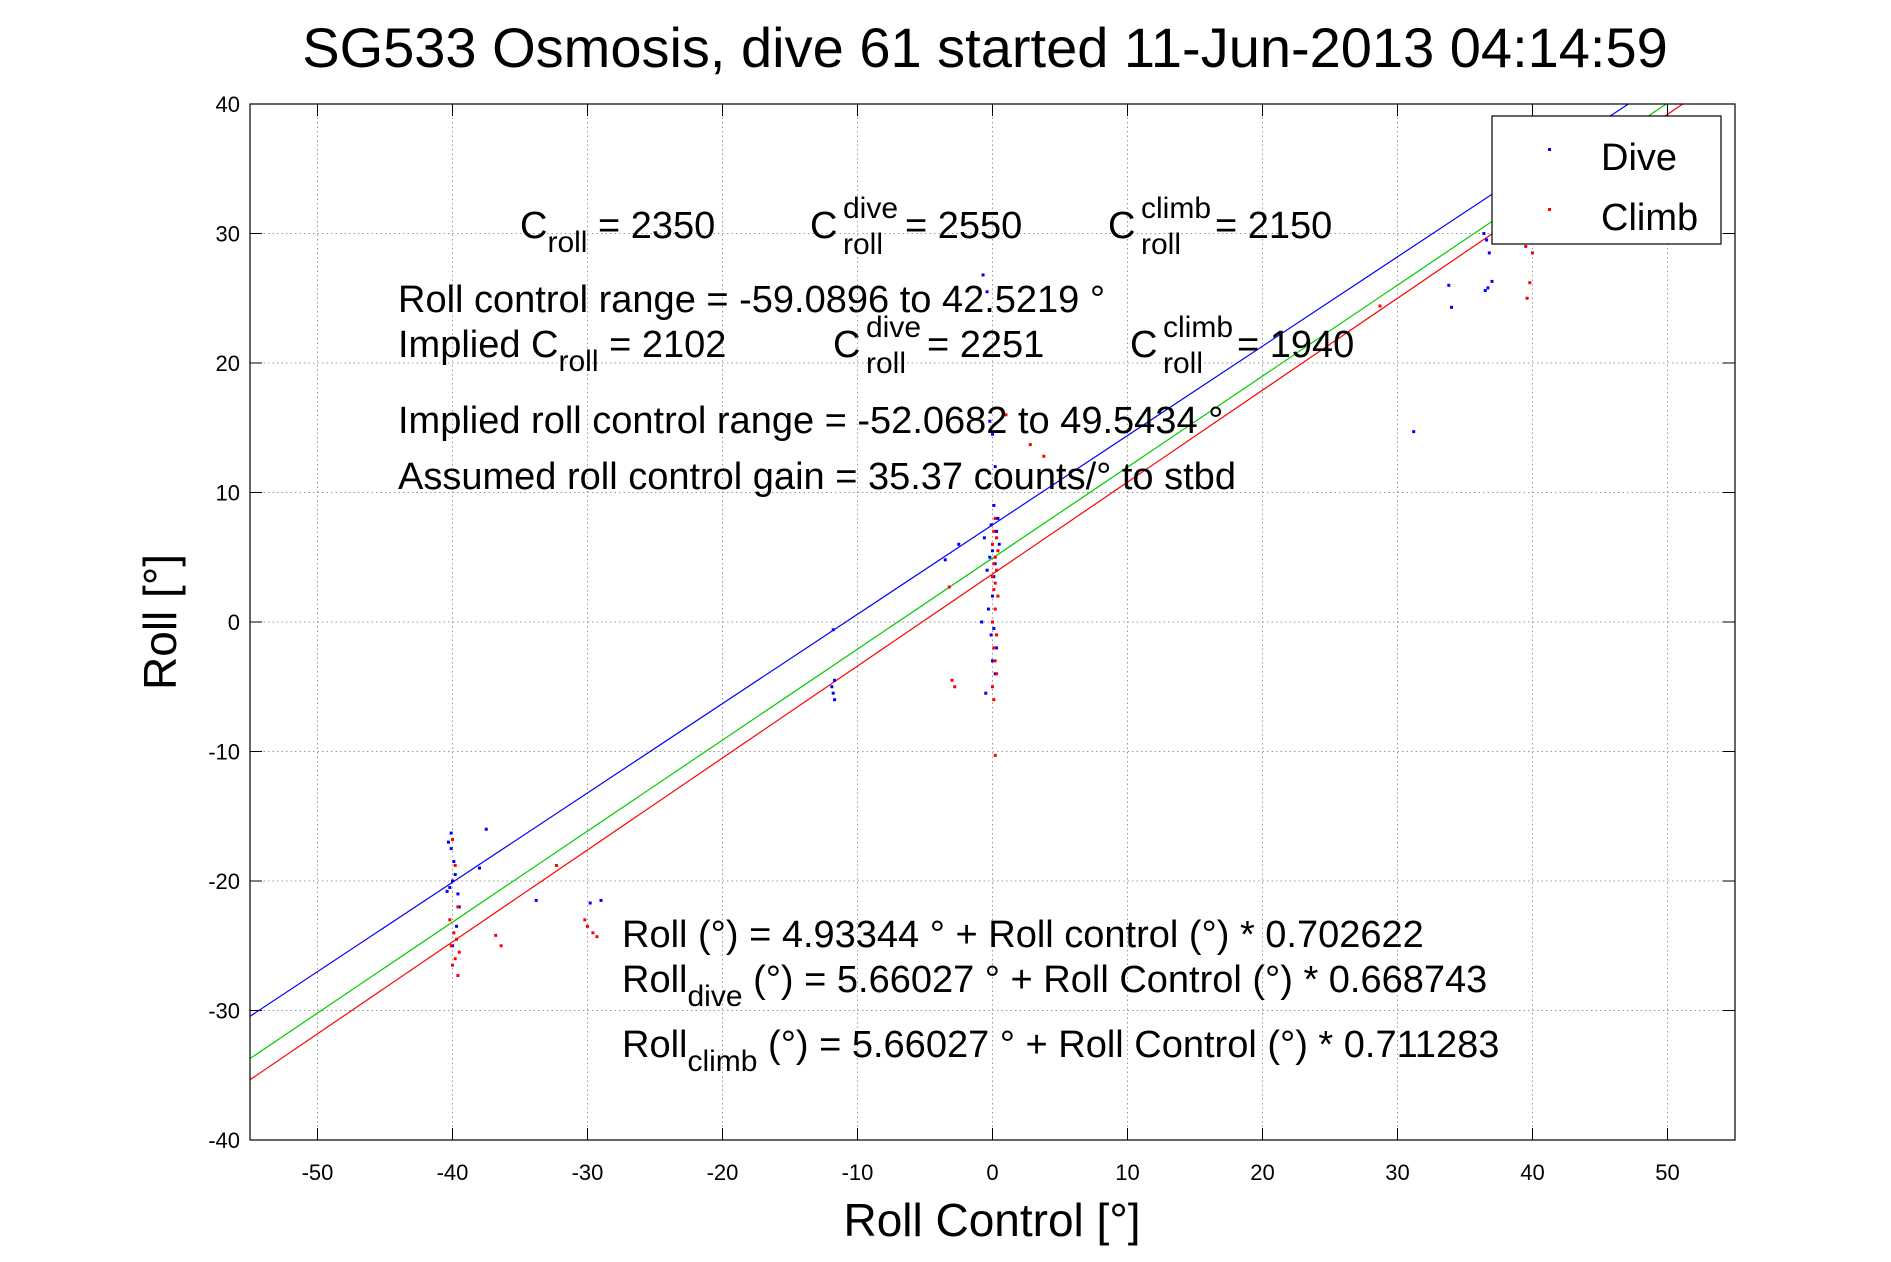 This screenshot has width=1891, height=1262. What do you see at coordinates (963, 226) in the screenshot?
I see `c-roll-dive-value: = 2550` at bounding box center [963, 226].